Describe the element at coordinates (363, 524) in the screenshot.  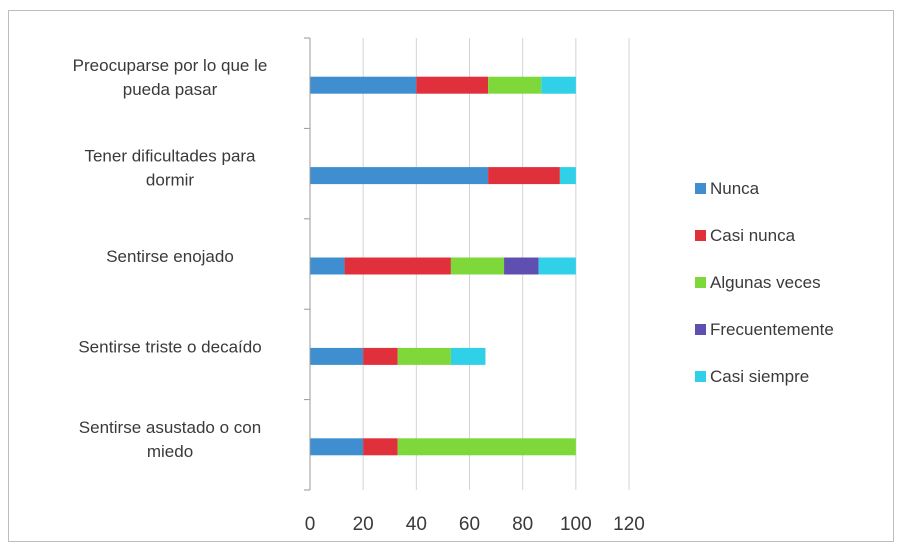
I see `x-tick-label: 20` at that location.